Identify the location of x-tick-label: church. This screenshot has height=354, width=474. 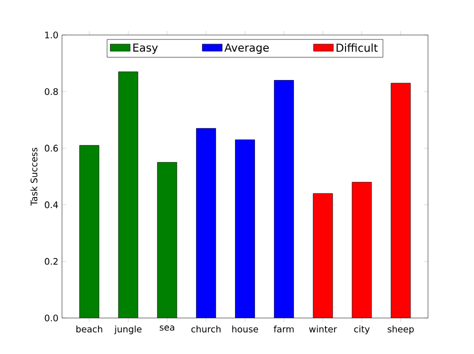
(206, 329).